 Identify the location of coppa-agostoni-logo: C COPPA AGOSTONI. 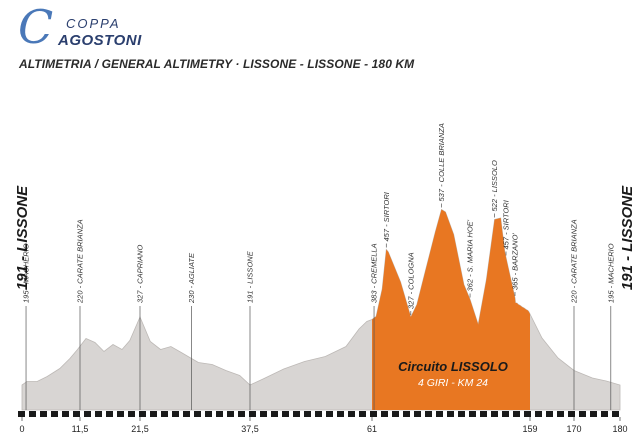
(83, 28).